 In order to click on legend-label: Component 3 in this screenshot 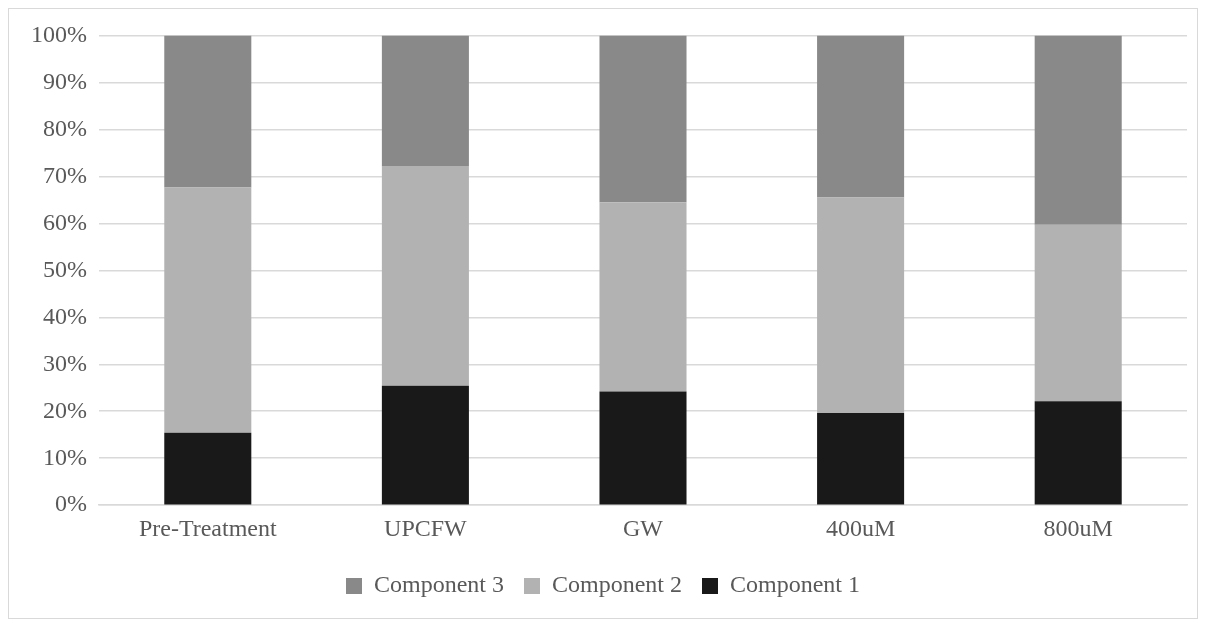, I will do `click(439, 584)`.